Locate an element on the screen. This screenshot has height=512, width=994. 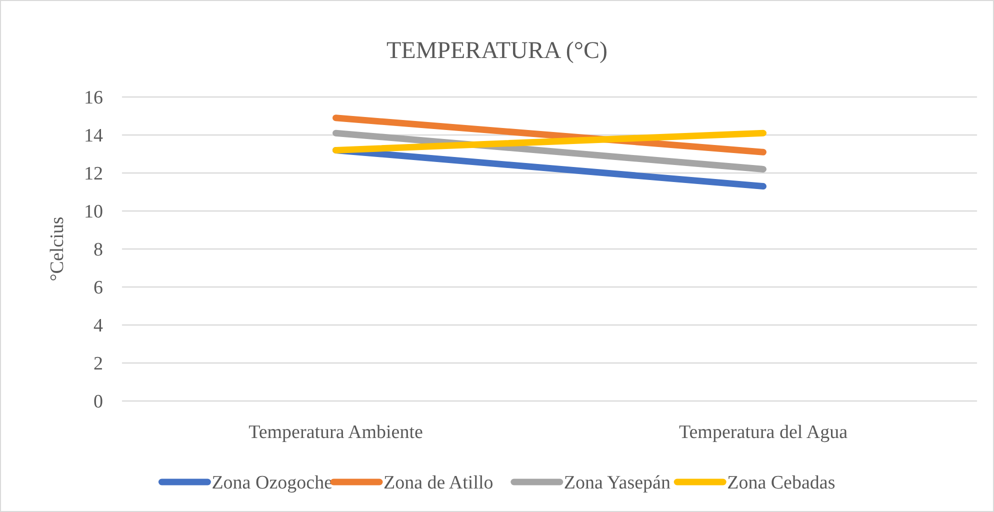
y-tick-label: 10 is located at coordinates (93, 212).